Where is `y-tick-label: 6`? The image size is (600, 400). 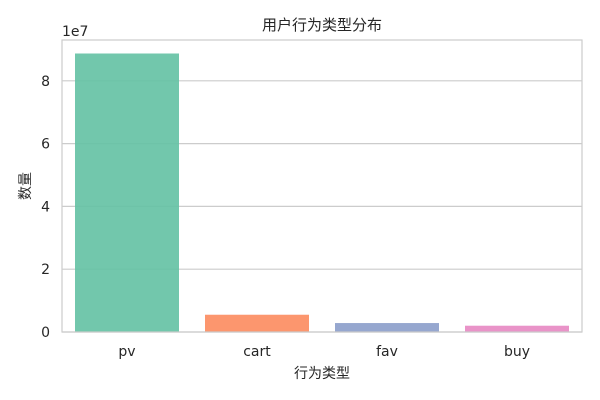 y-tick-label: 6 is located at coordinates (45, 145).